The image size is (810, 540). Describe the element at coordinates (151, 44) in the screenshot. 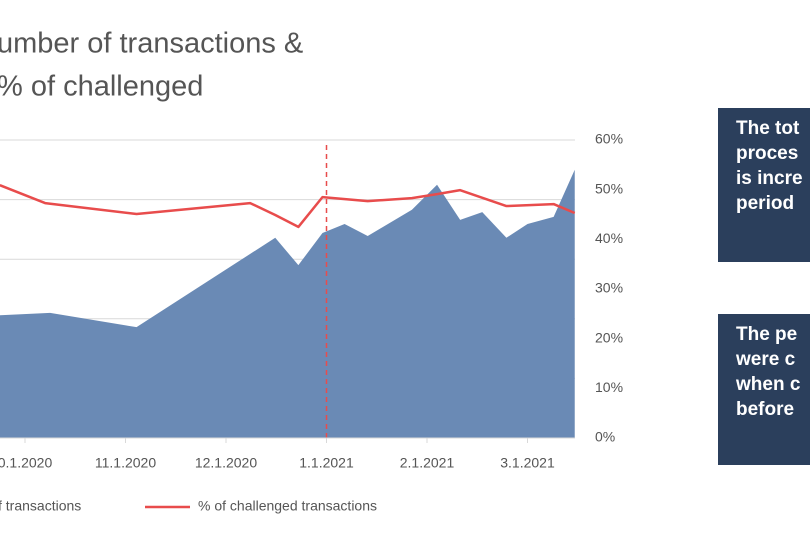

I see `chart-title: umber of transactions &` at that location.